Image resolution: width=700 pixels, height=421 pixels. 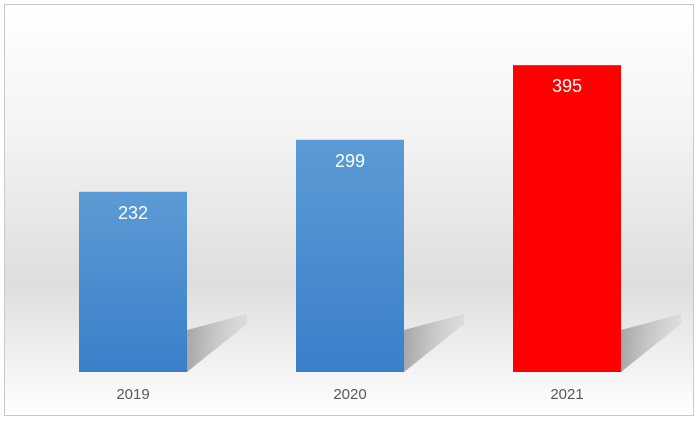 What do you see at coordinates (566, 394) in the screenshot?
I see `x-tick-label-2021: 2021` at bounding box center [566, 394].